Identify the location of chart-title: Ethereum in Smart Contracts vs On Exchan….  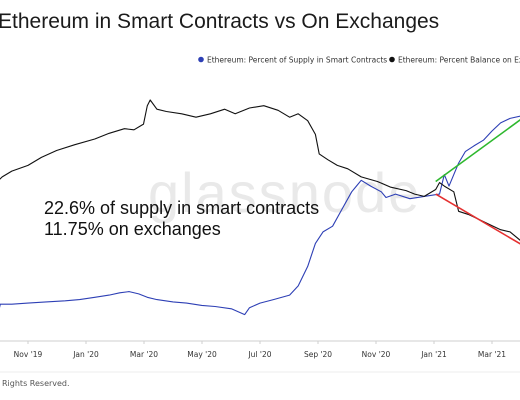
(219, 21).